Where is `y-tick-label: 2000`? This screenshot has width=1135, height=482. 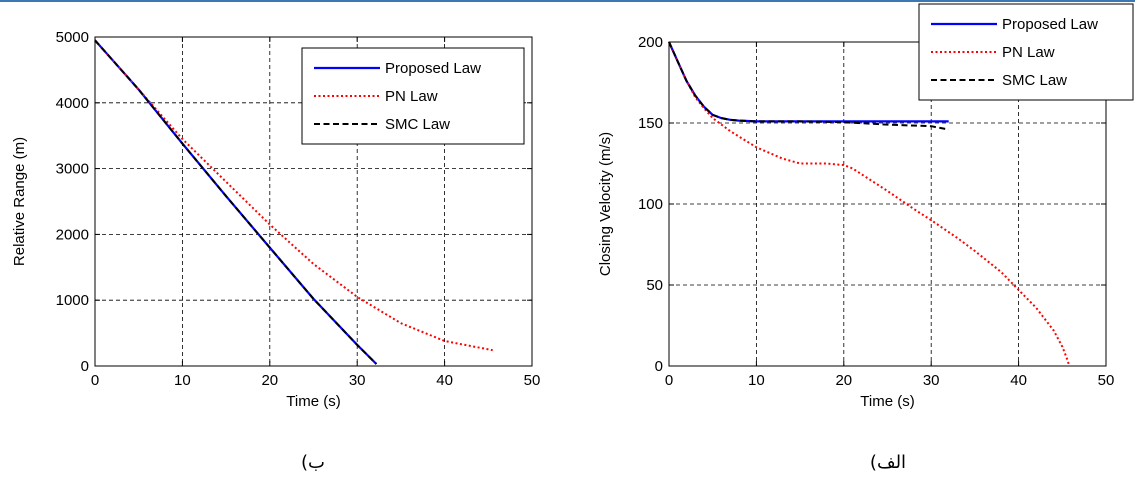 y-tick-label: 2000 is located at coordinates (72, 234).